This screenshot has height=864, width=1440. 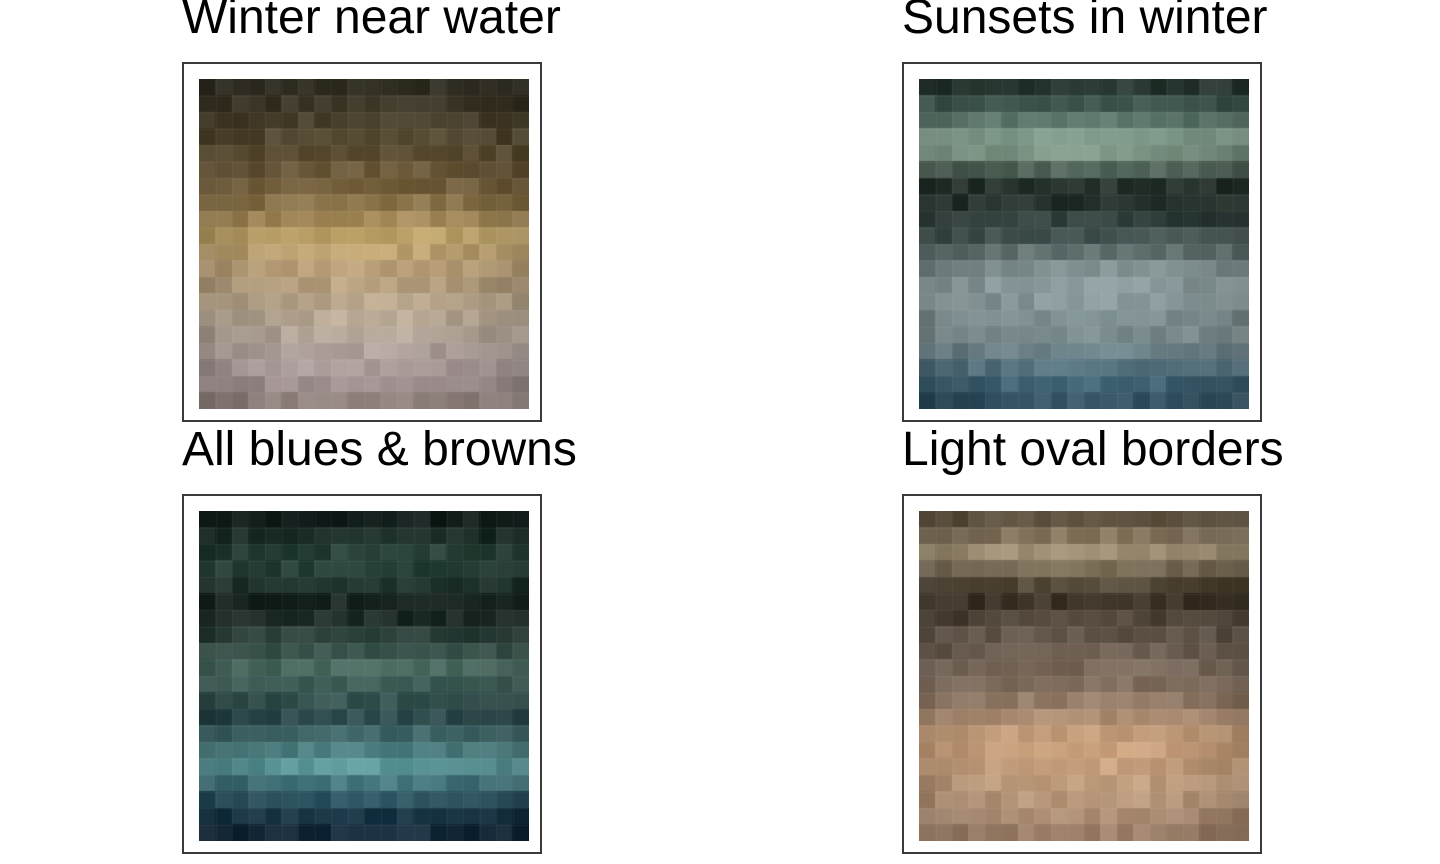 What do you see at coordinates (379, 449) in the screenshot?
I see `panel-title: All blues & browns` at bounding box center [379, 449].